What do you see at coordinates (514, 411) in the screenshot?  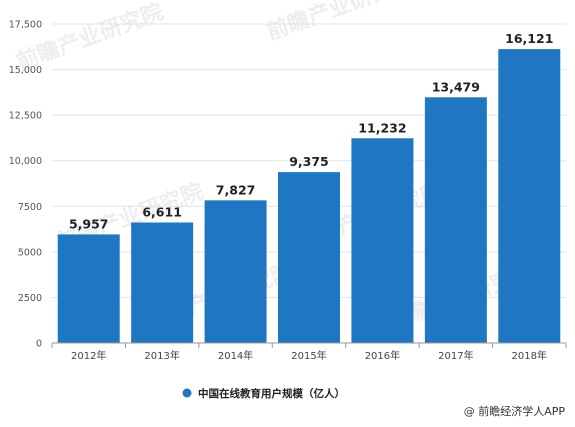 I see `source-credit: @ 前瞻经济学人APP` at bounding box center [514, 411].